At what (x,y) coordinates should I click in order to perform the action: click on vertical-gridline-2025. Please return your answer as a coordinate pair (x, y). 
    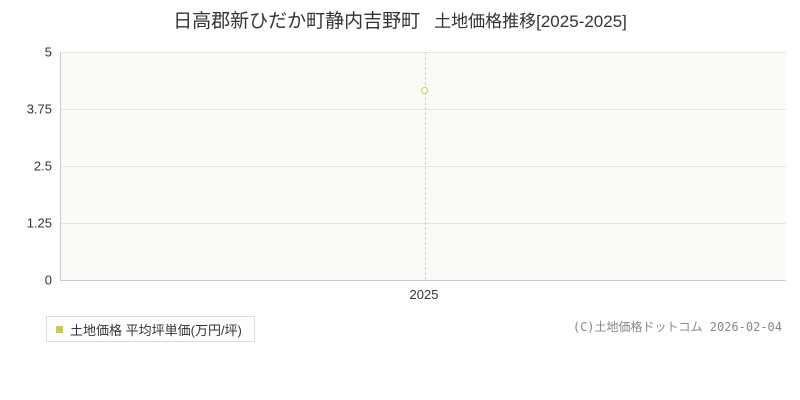
    Looking at the image, I should click on (425, 166).